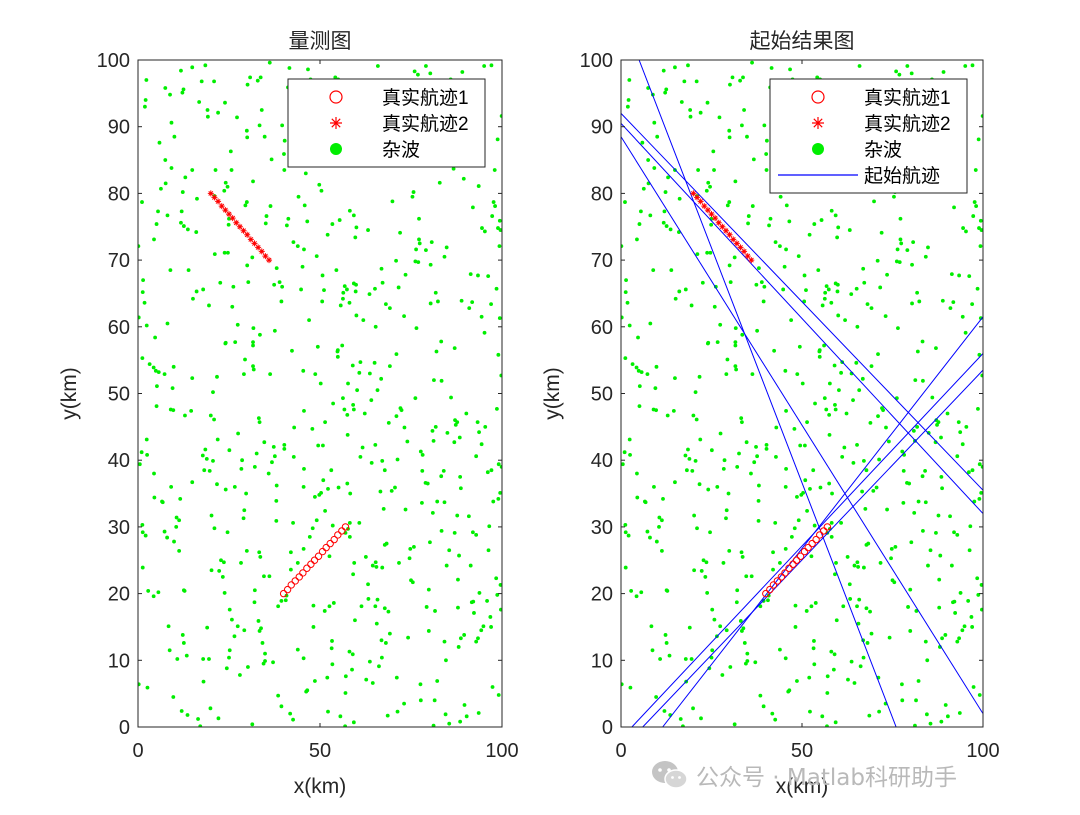 This screenshot has height=815, width=1080. I want to click on y-tick-label: 10, so click(602, 661).